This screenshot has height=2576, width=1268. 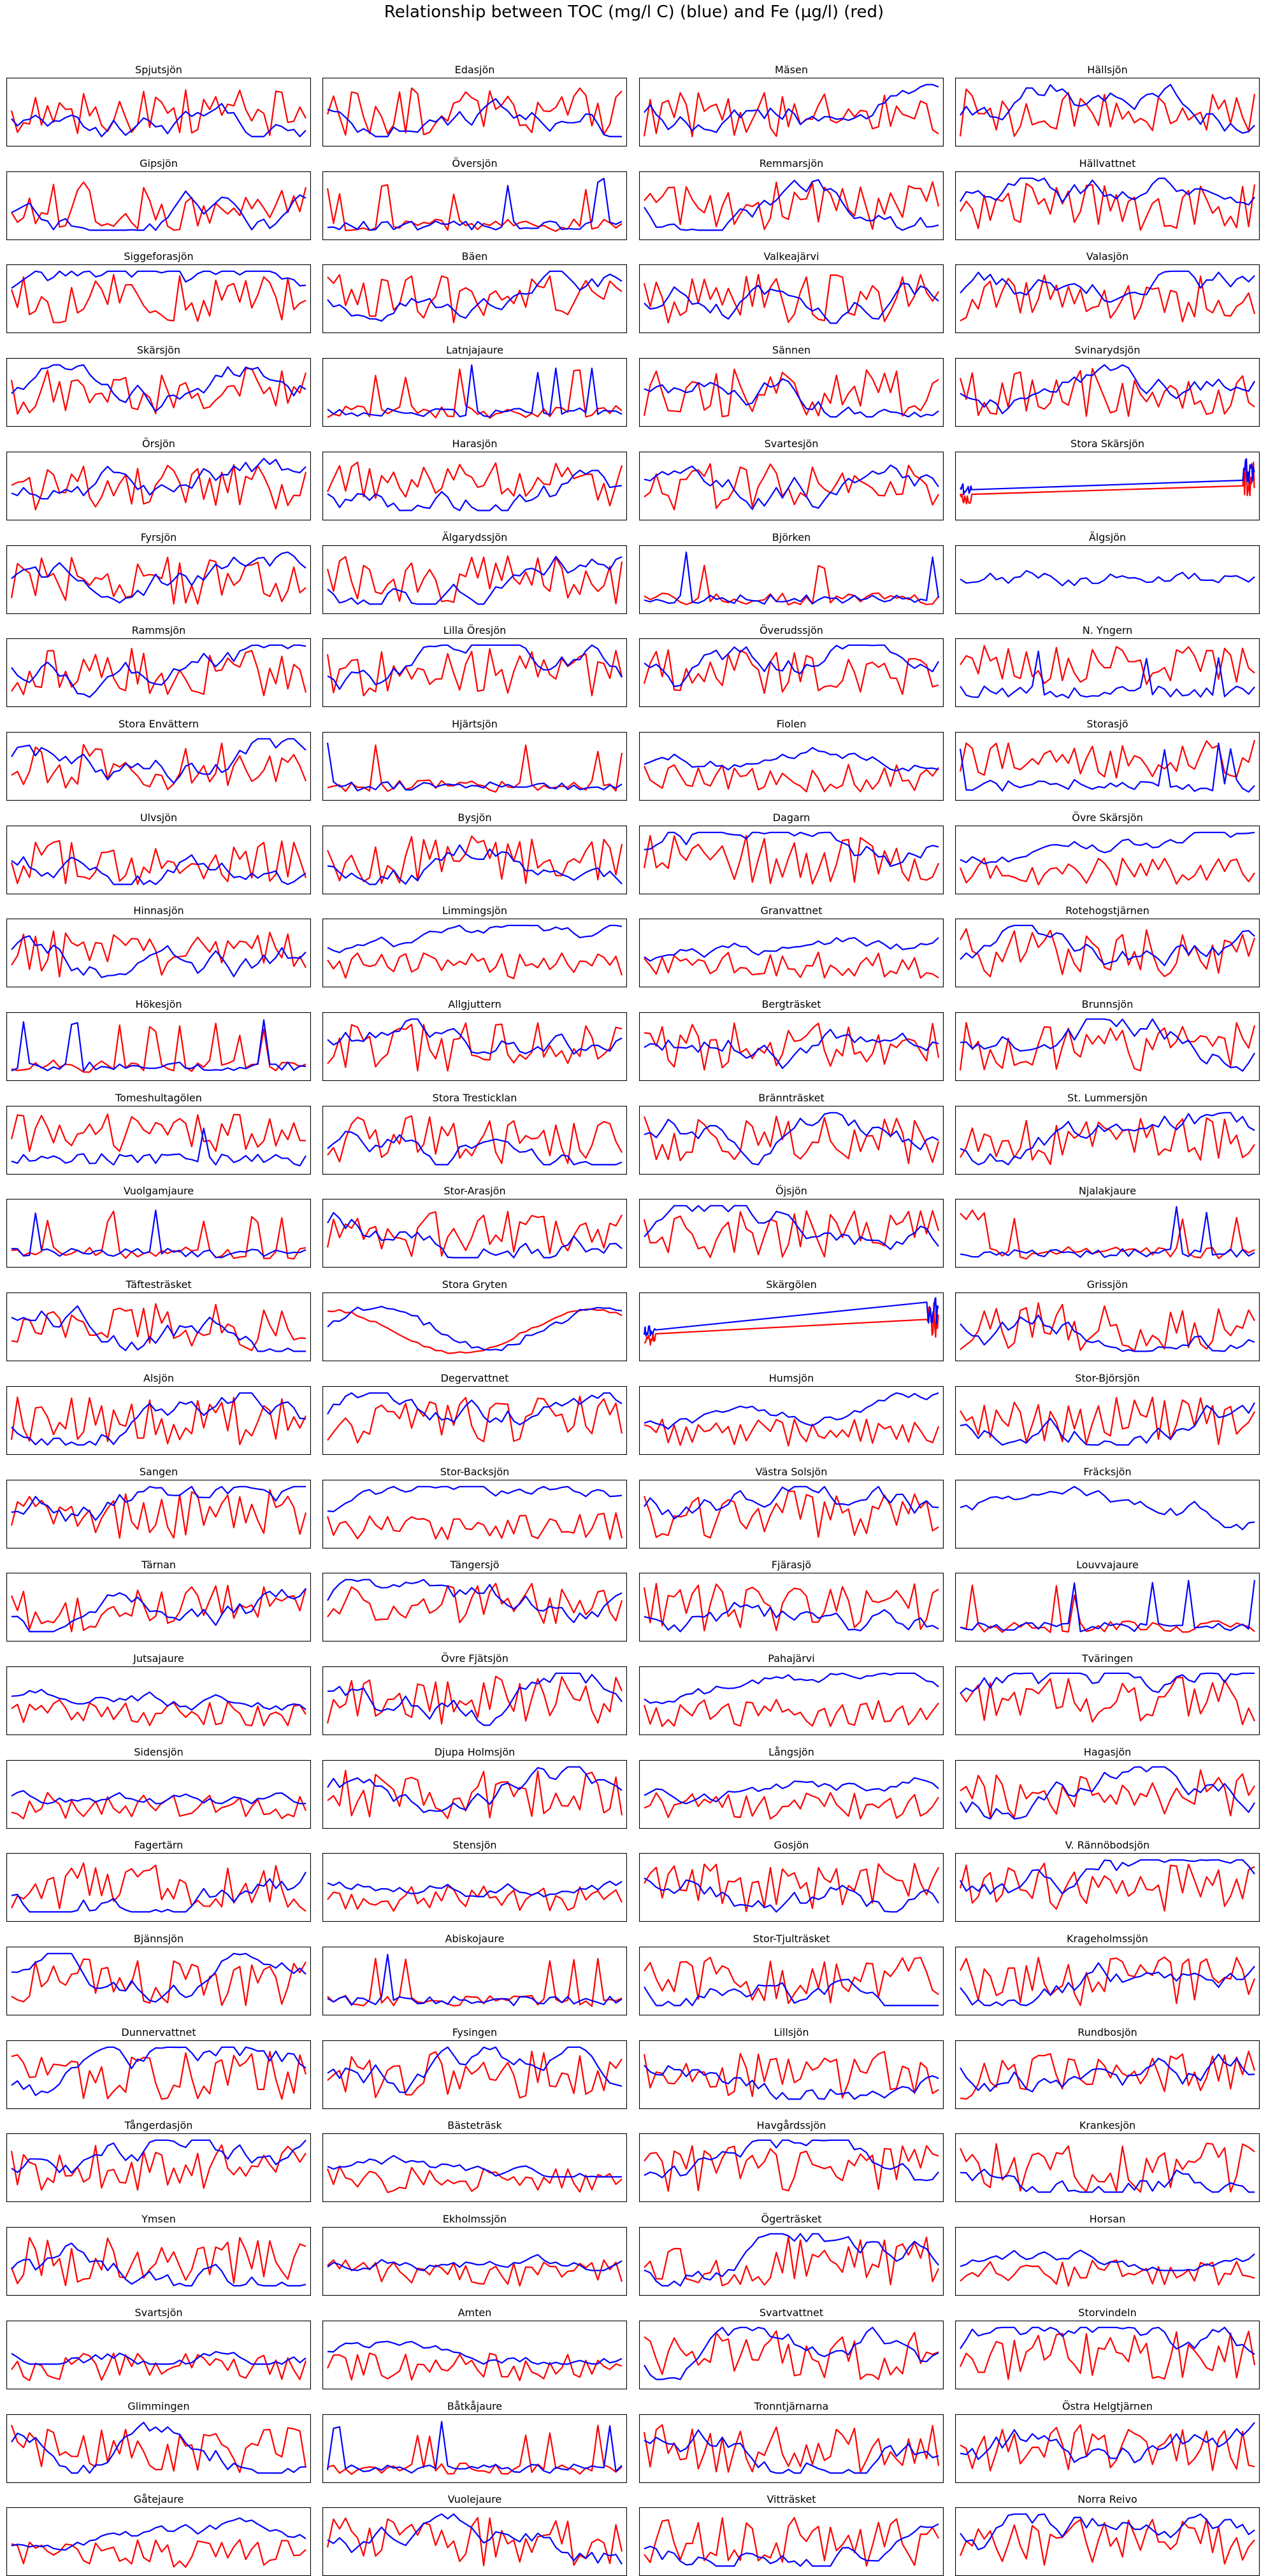 What do you see at coordinates (791, 1565) in the screenshot?
I see `panel-title: Fjärasjö` at bounding box center [791, 1565].